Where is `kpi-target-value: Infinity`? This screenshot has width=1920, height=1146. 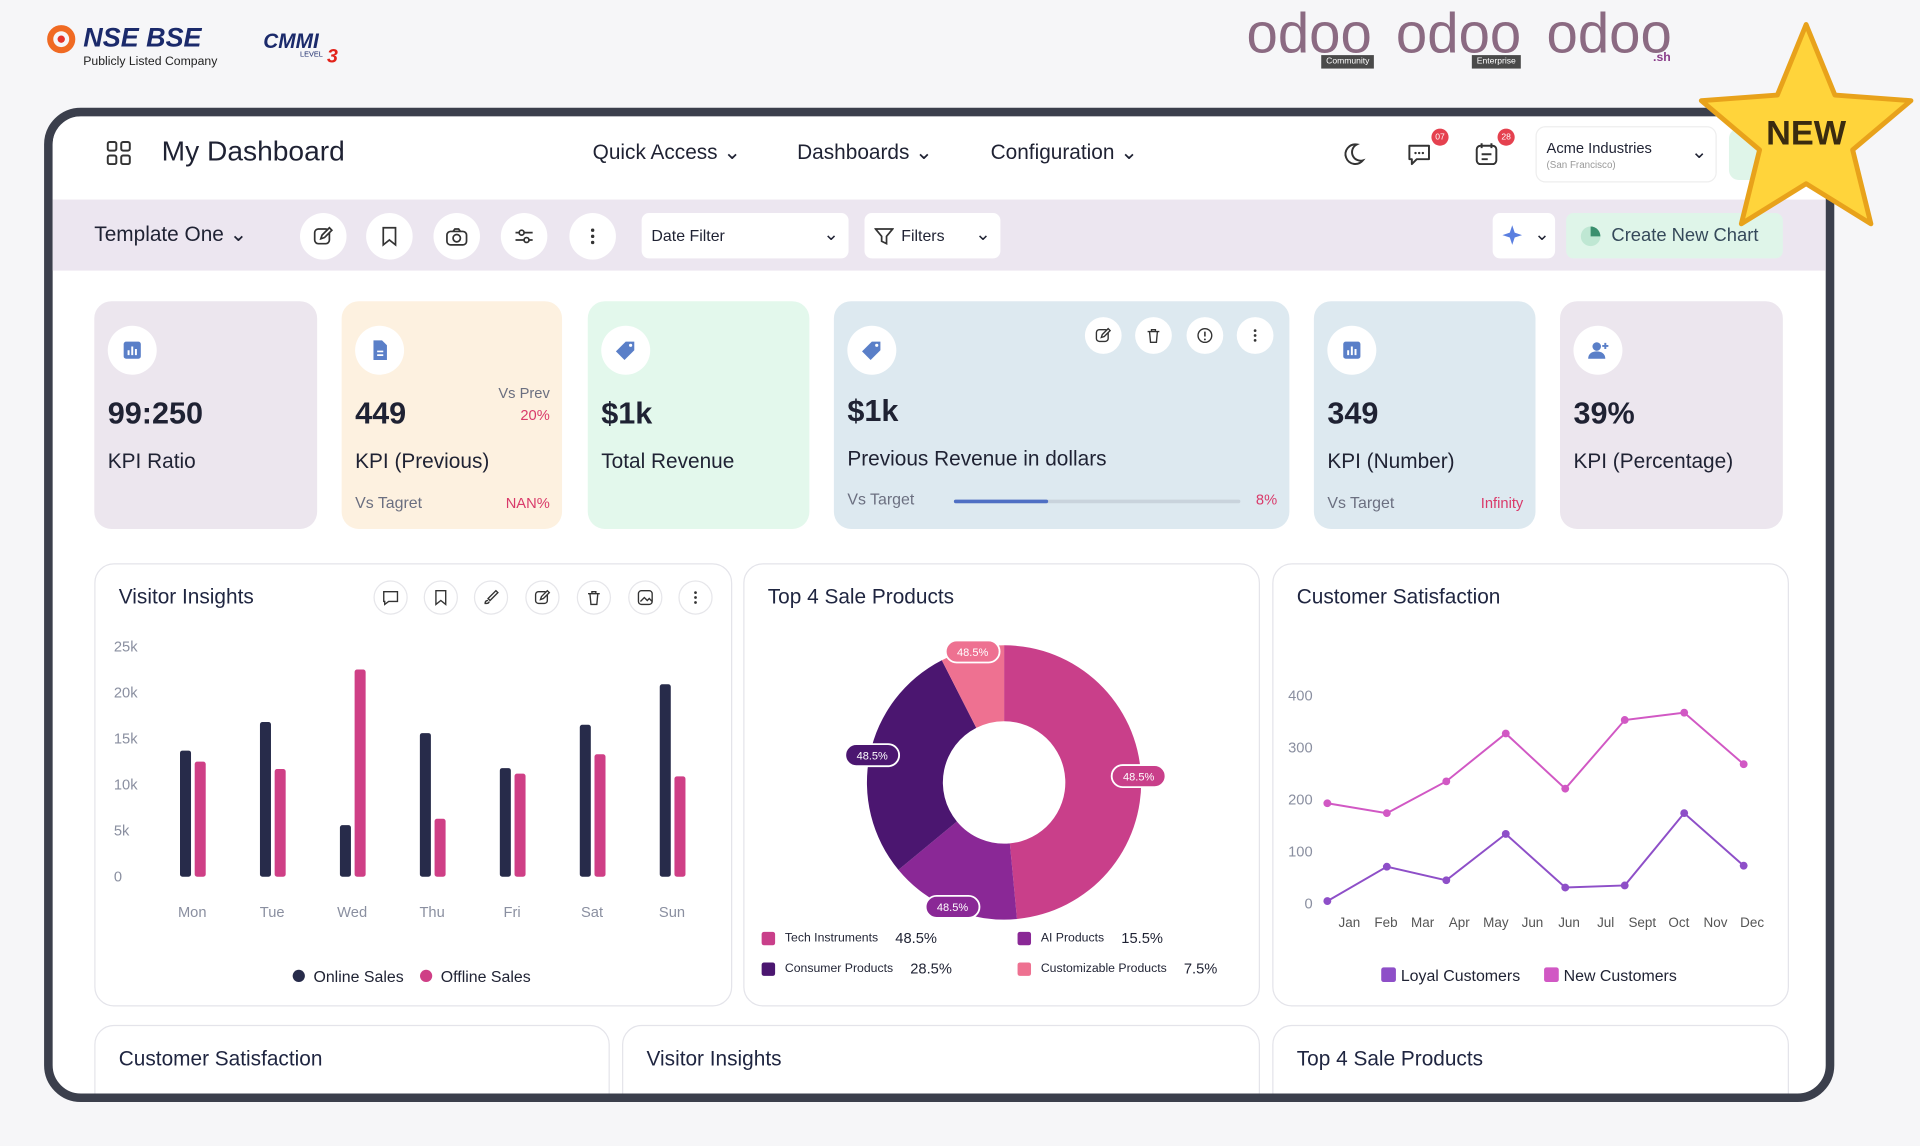 kpi-target-value: Infinity is located at coordinates (1502, 503).